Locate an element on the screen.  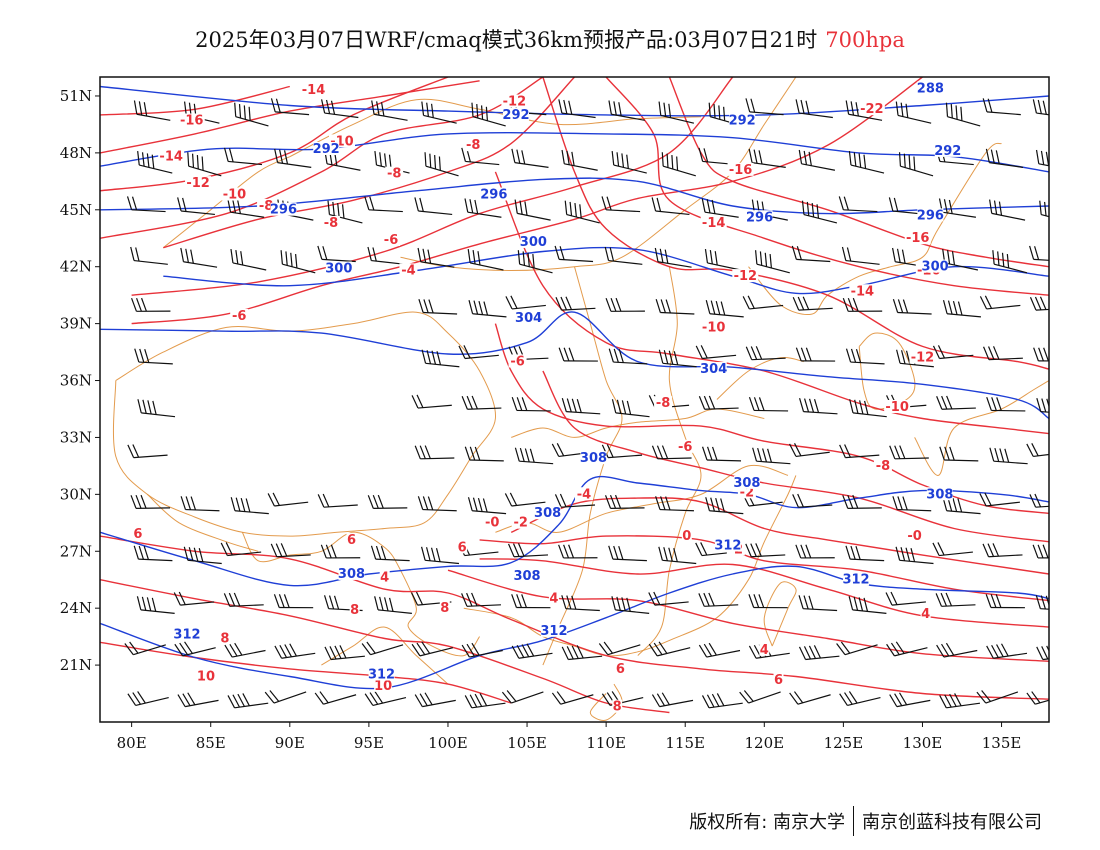
temperature-contour is located at coordinates (764, 593).